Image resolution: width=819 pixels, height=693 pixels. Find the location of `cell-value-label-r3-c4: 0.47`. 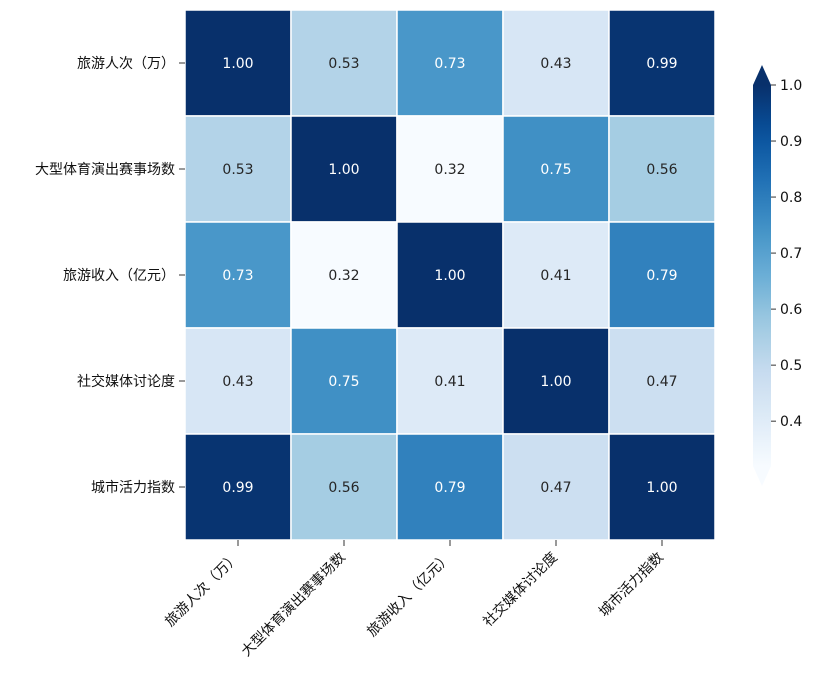

cell-value-label-r3-c4: 0.47 is located at coordinates (661, 382).